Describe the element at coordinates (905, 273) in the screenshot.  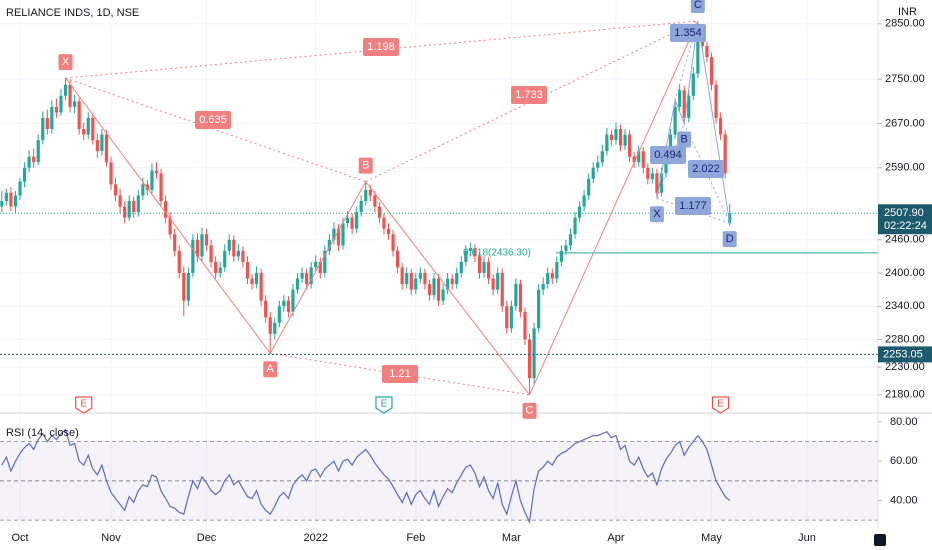
I see `y-tick-label: 2400.00` at that location.